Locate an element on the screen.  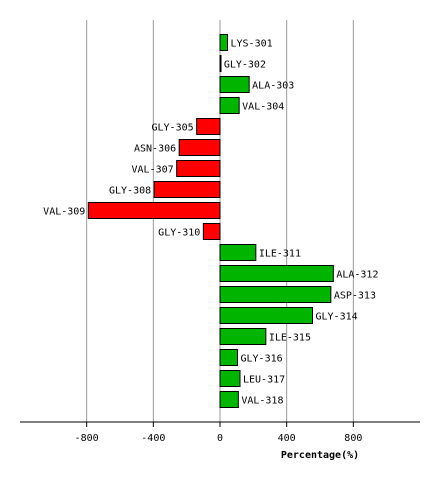
bar-label-val-304: VAL-304 is located at coordinates (263, 107).